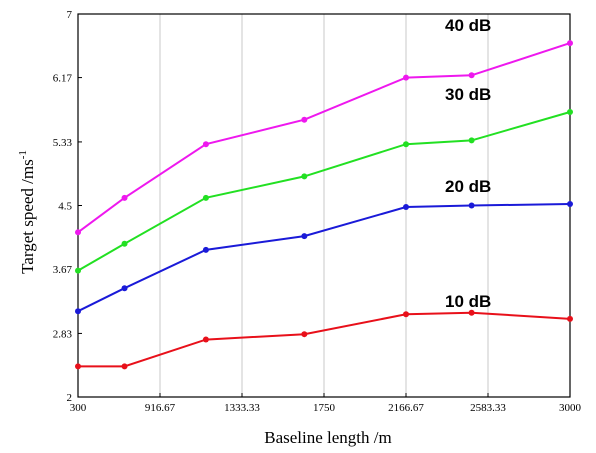  What do you see at coordinates (242, 408) in the screenshot?
I see `x-tick-label: 1333.33` at bounding box center [242, 408].